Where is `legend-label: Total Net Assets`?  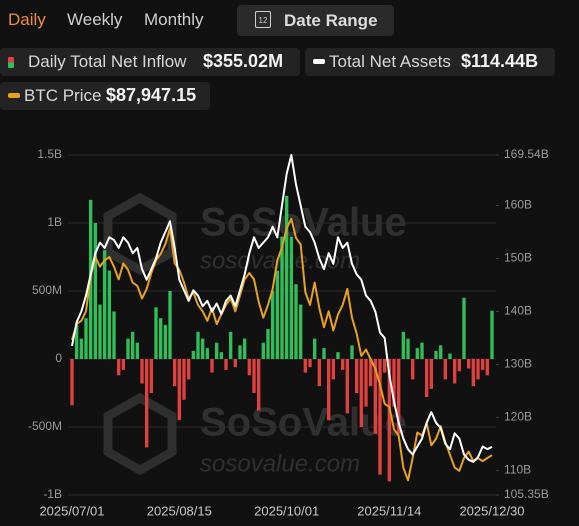
legend-label: Total Net Assets is located at coordinates (390, 61).